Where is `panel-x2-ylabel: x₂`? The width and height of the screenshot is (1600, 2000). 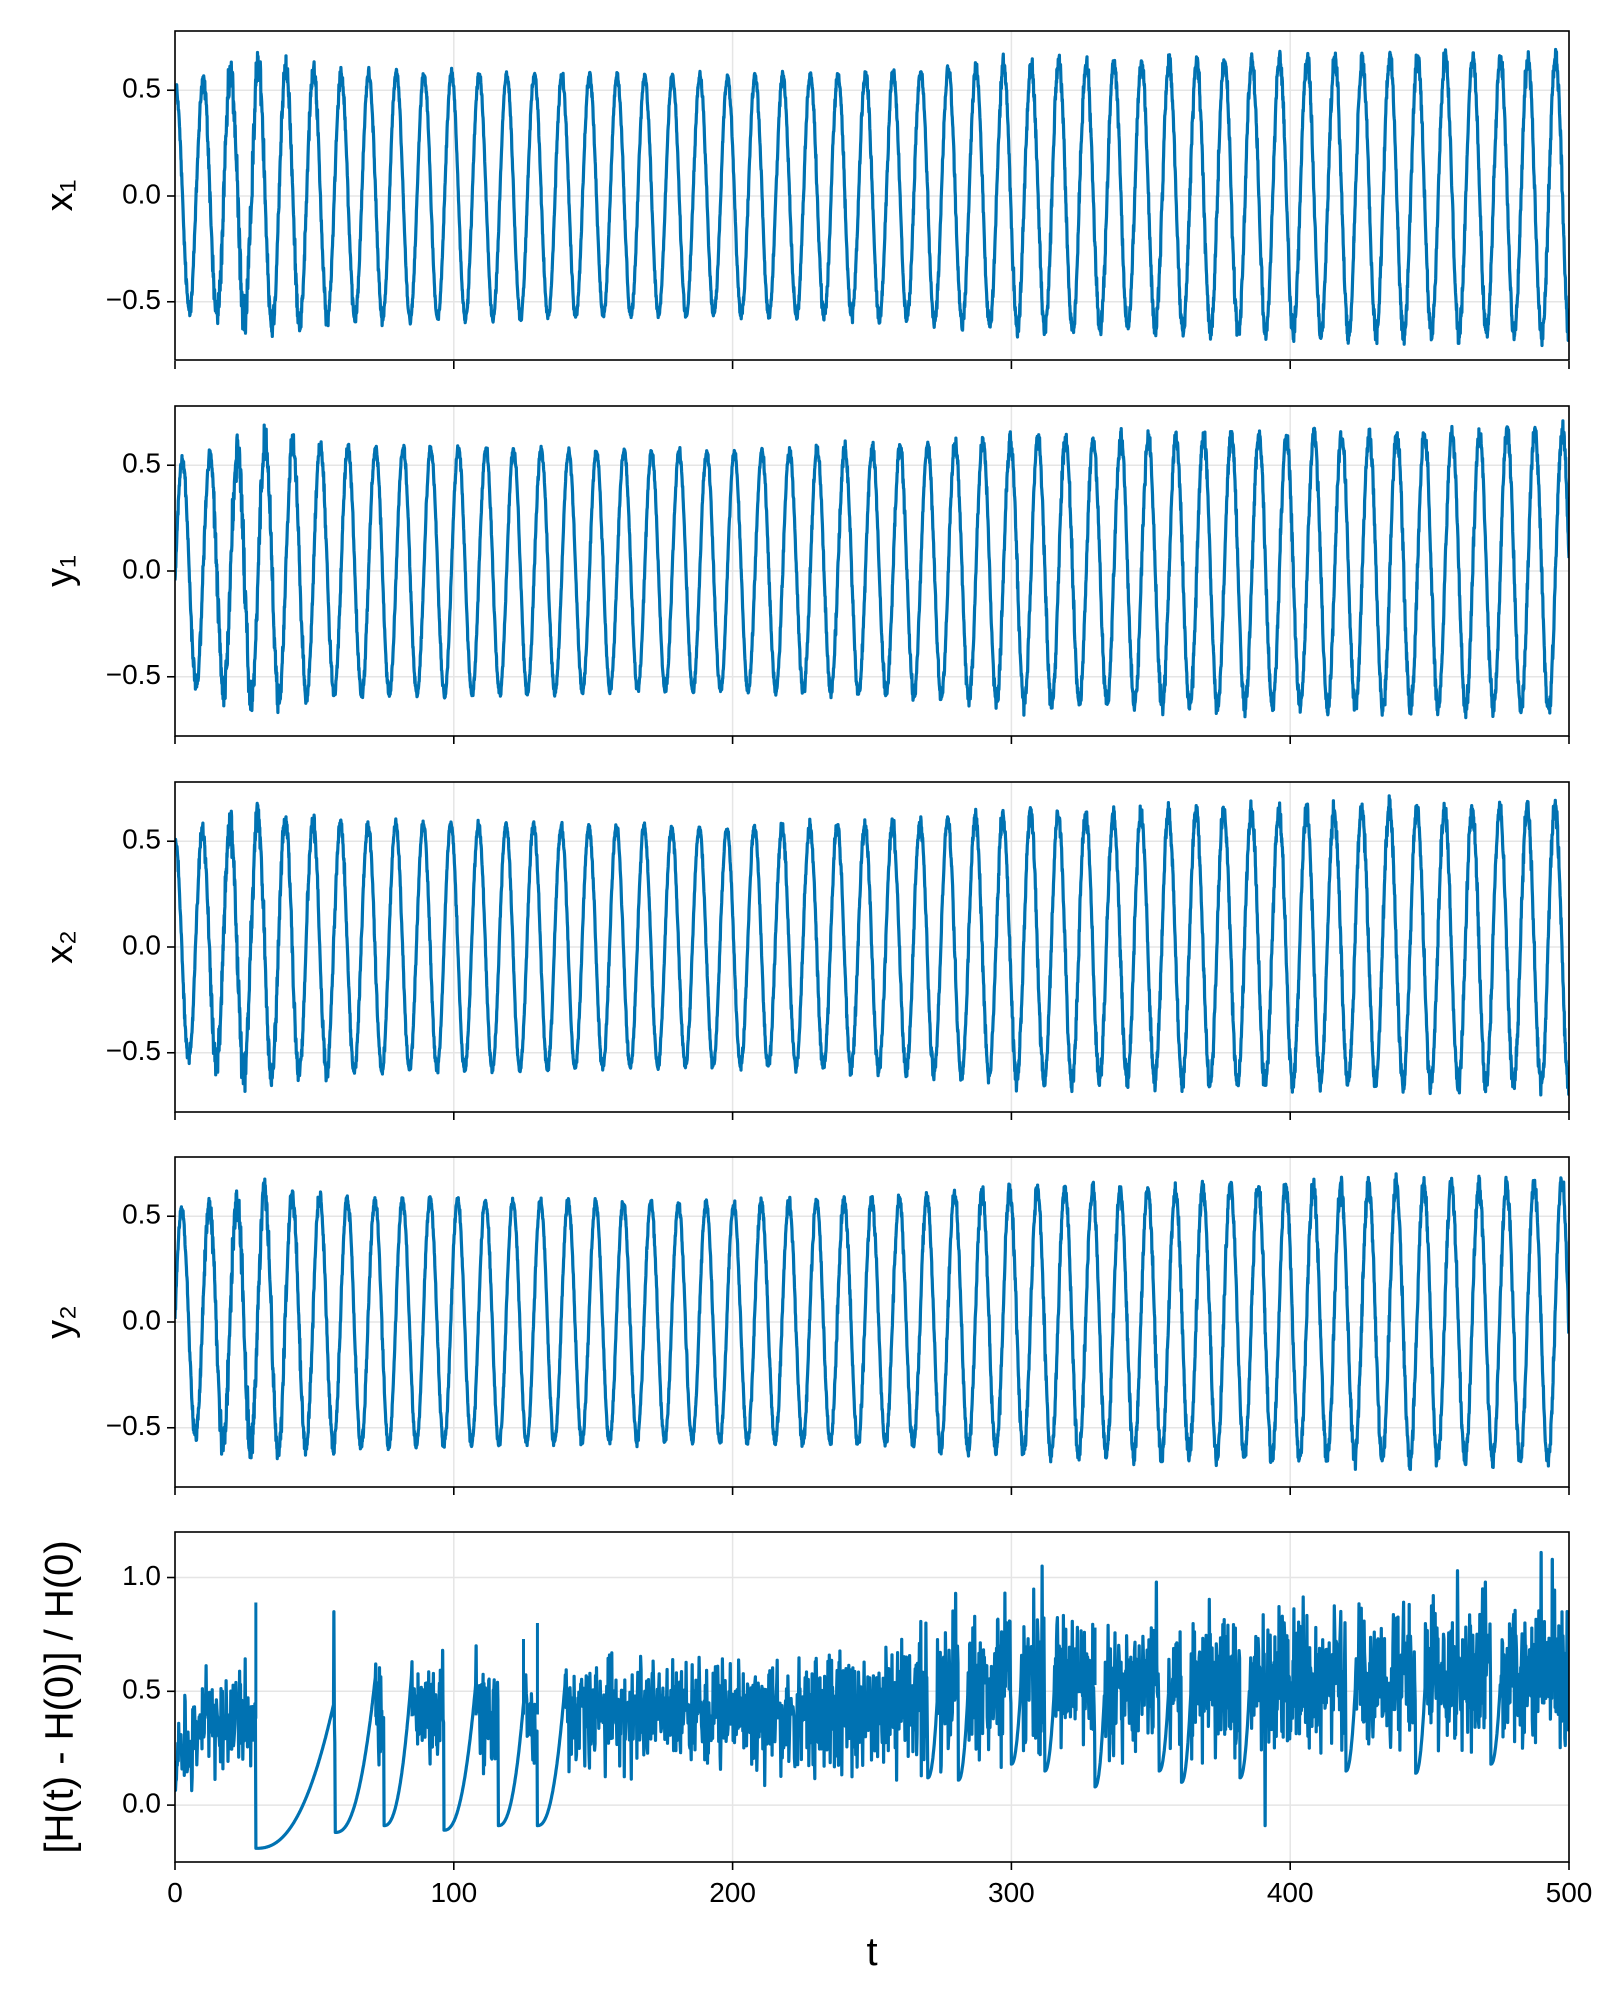 panel-x2-ylabel: x₂ is located at coordinates (60, 947).